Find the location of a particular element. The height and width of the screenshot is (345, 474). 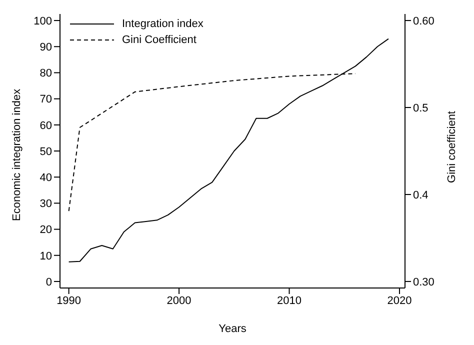

y-tick-label: 30 is located at coordinates (46, 204).